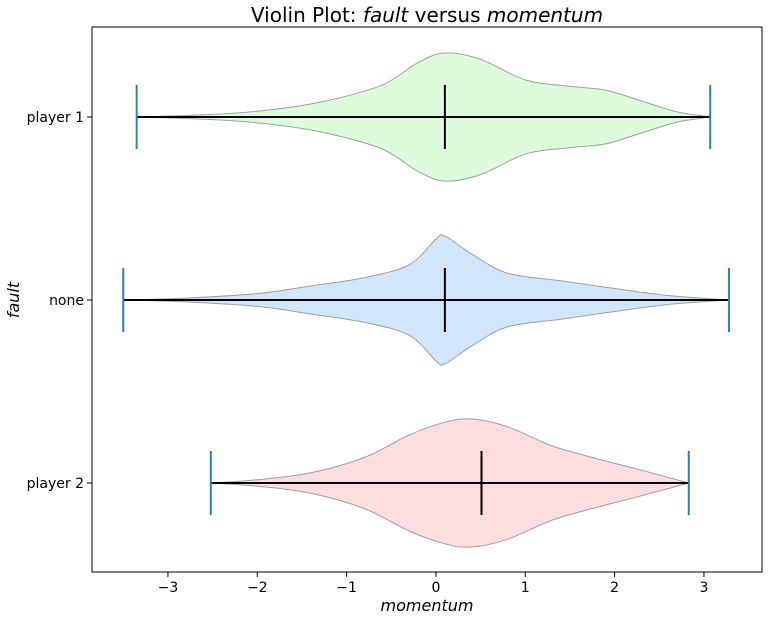  Describe the element at coordinates (435, 588) in the screenshot. I see `x-tick-label: 0` at that location.